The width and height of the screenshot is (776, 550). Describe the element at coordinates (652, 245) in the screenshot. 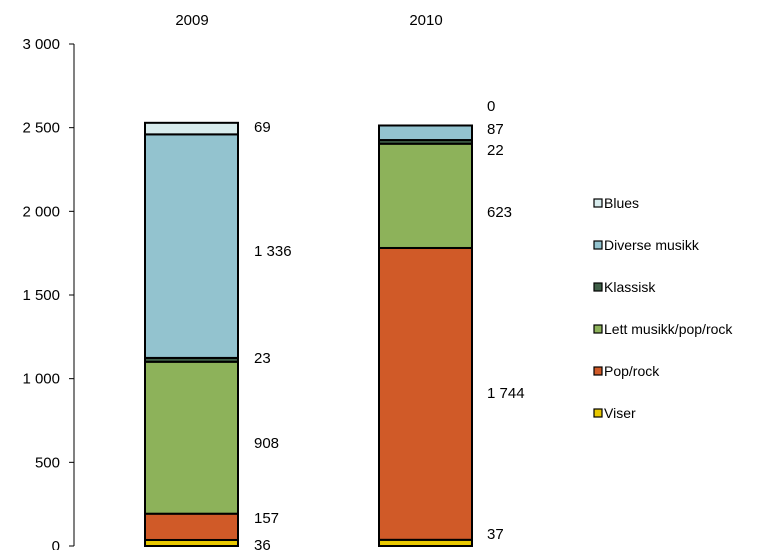

I see `legend-label: Diverse musikk` at that location.